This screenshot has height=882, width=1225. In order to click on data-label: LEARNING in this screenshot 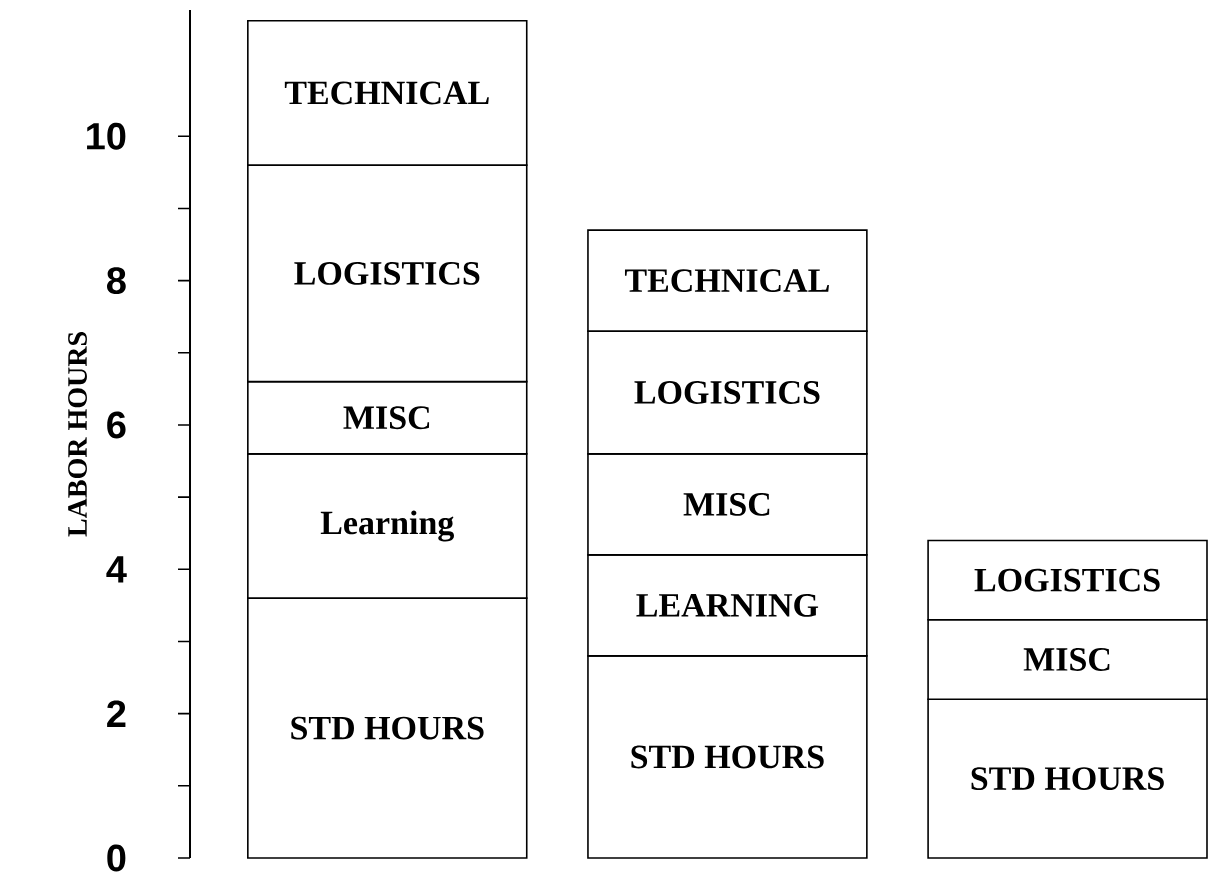, I will do `click(727, 605)`.